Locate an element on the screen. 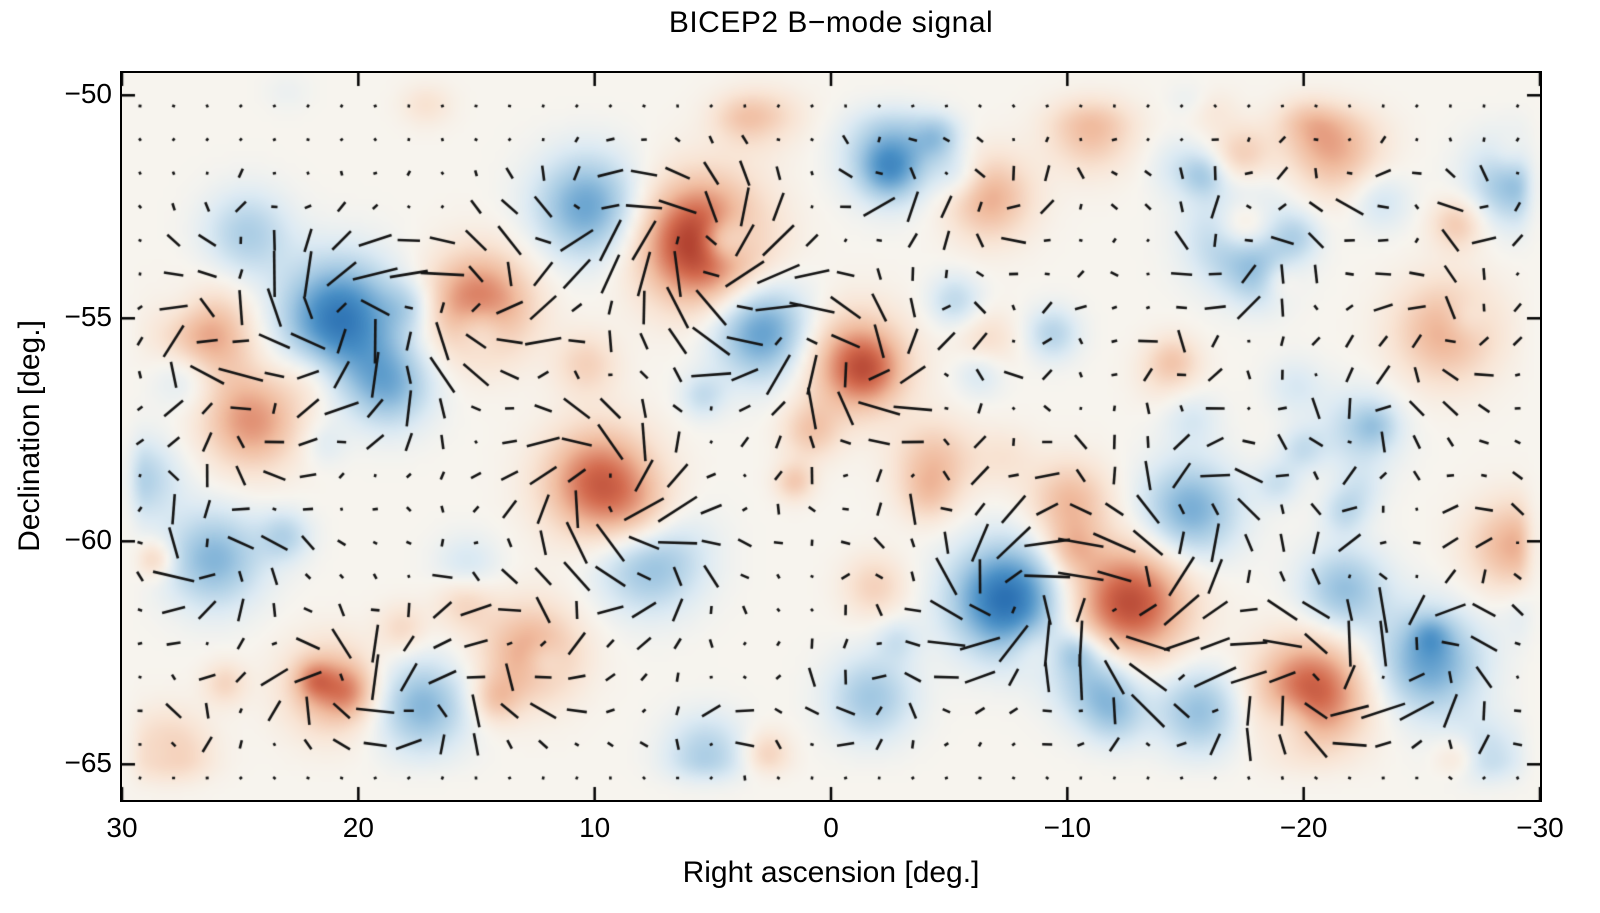  x-tick-label: 20 is located at coordinates (358, 827).